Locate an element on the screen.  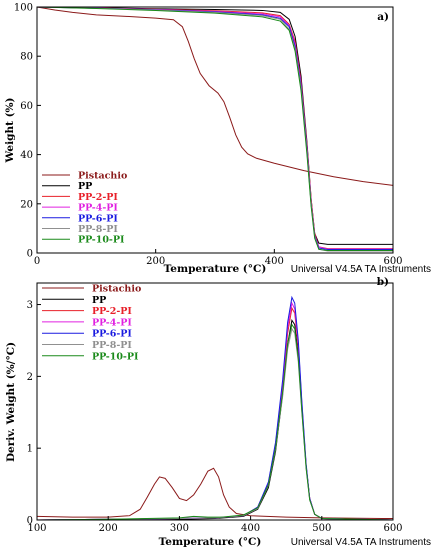
panel-a-xlabel: Temperature (°C) is located at coordinates (215, 269).